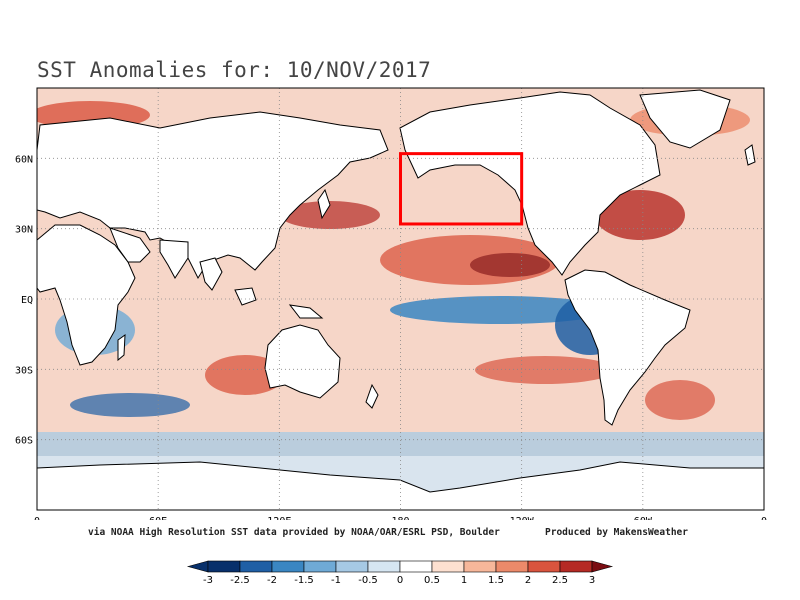  Describe the element at coordinates (372, 396) in the screenshot. I see `new-zealand` at that location.